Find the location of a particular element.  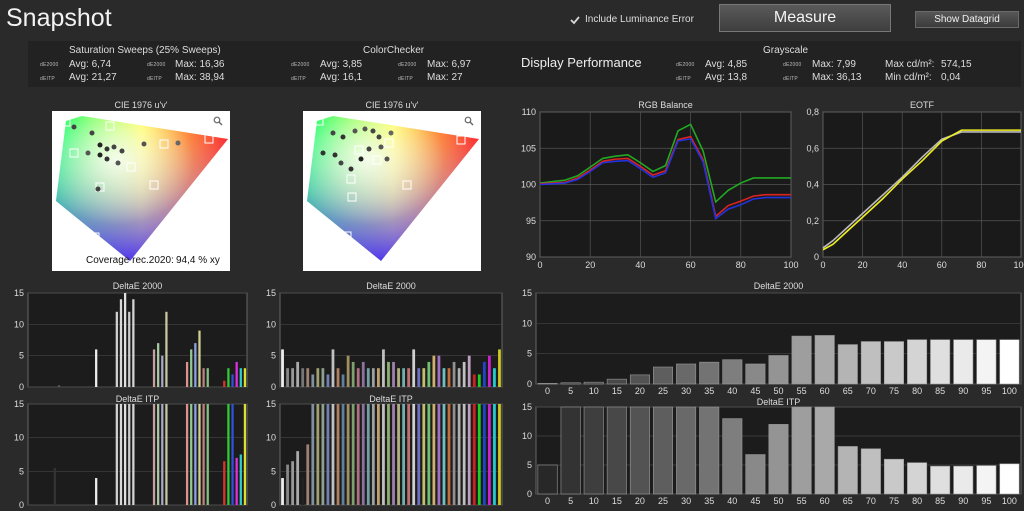

x-tick-label: 95 is located at coordinates (986, 391).